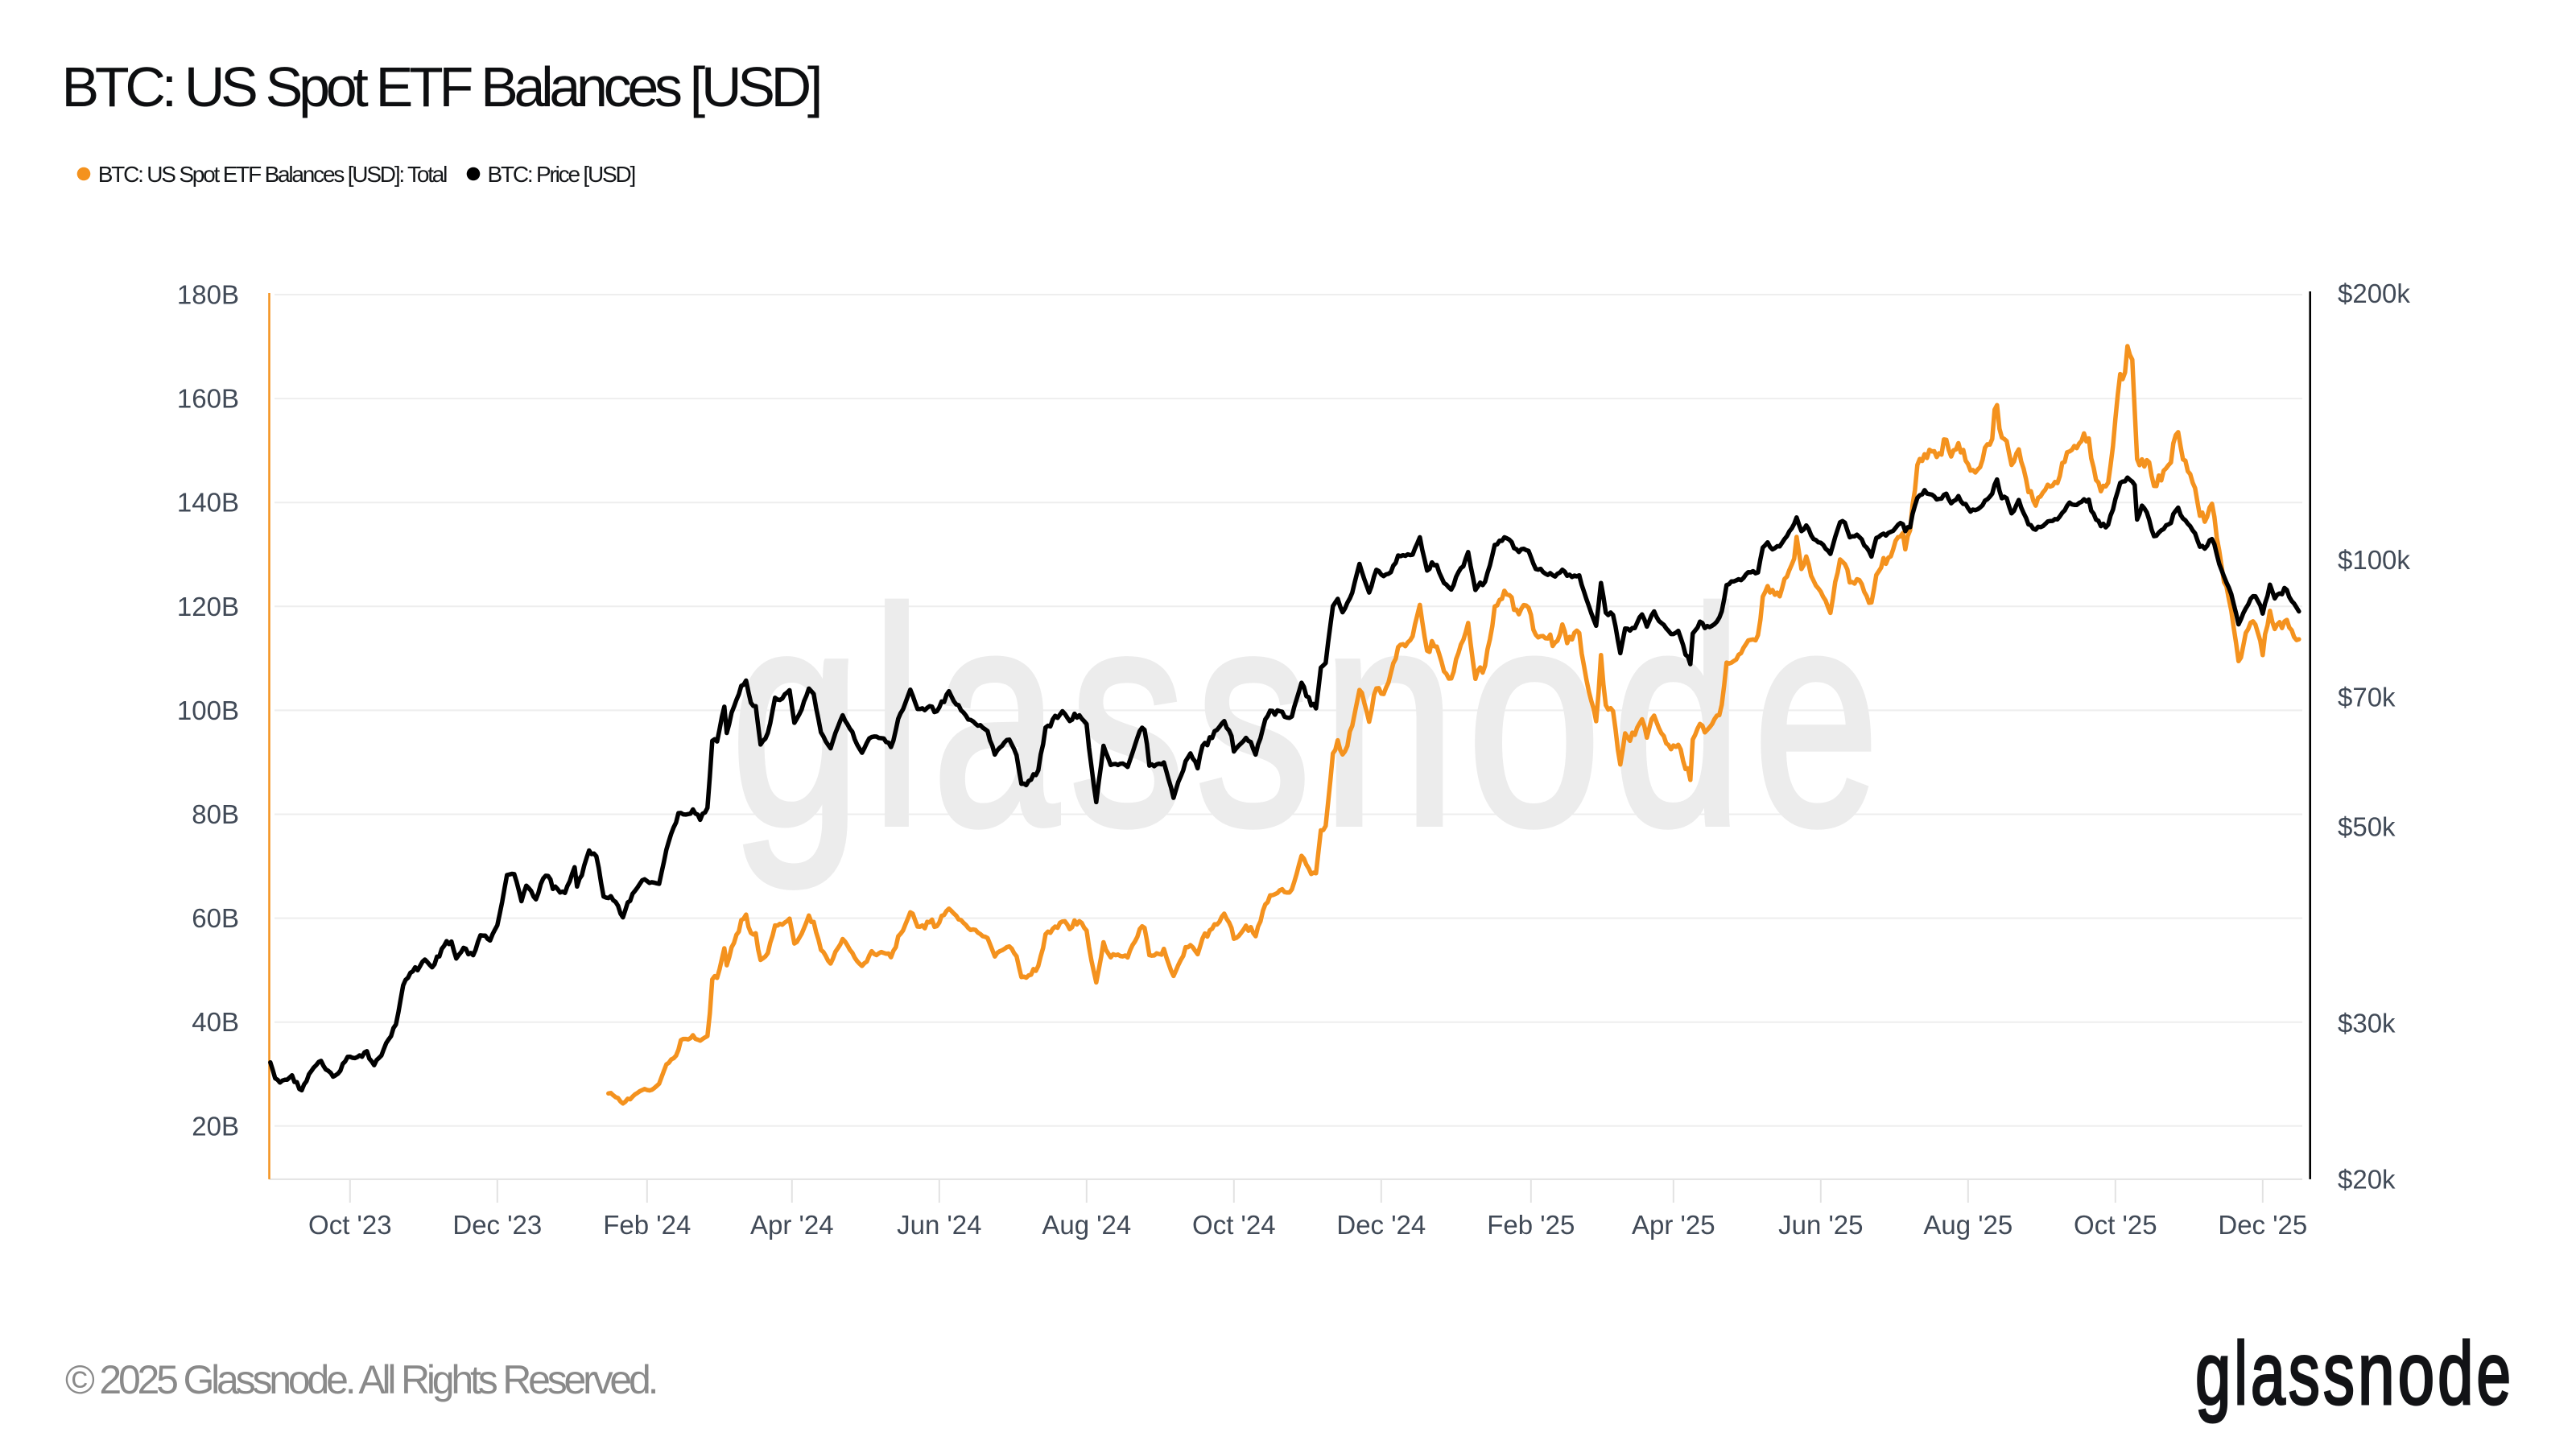 The width and height of the screenshot is (2576, 1449). Describe the element at coordinates (350, 1225) in the screenshot. I see `svg-text: Oct '23` at that location.